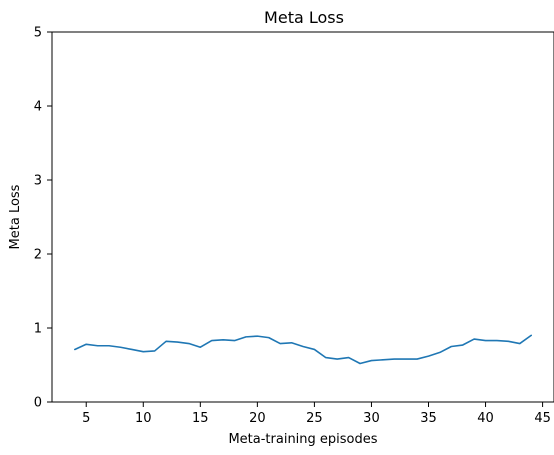 This screenshot has width=554, height=455. I want to click on y-tick-label: 0, so click(38, 403).